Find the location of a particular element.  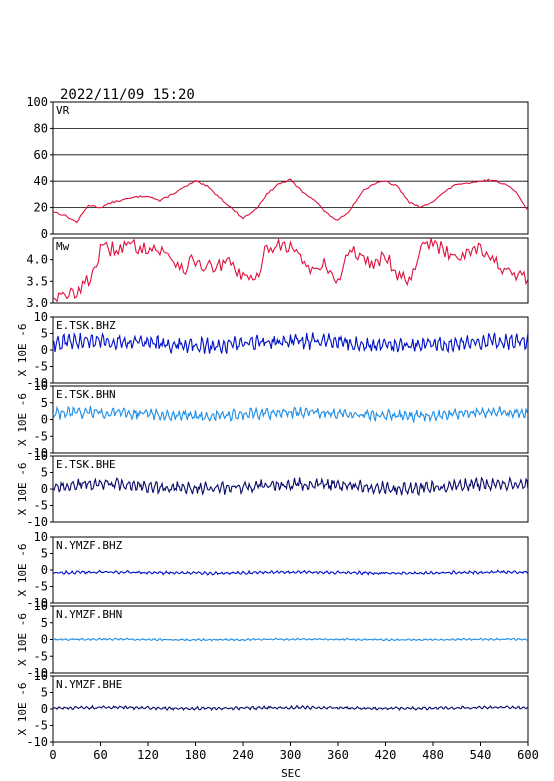

series-label: N.YMZF.BHN is located at coordinates (89, 614).